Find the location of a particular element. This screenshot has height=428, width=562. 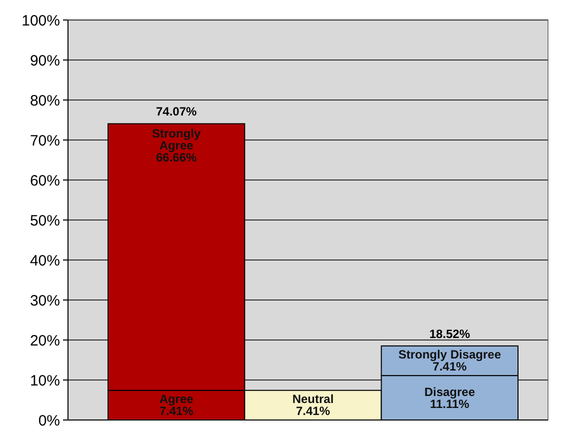

data-label: 66.66% is located at coordinates (177, 157).